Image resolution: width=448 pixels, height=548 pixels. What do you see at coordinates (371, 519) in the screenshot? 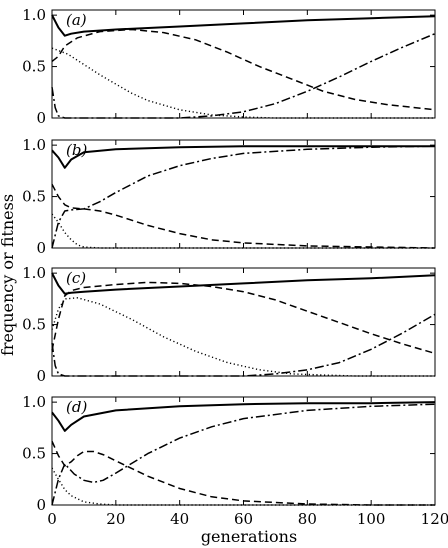
I see `x-tick-label: 100` at bounding box center [371, 519].